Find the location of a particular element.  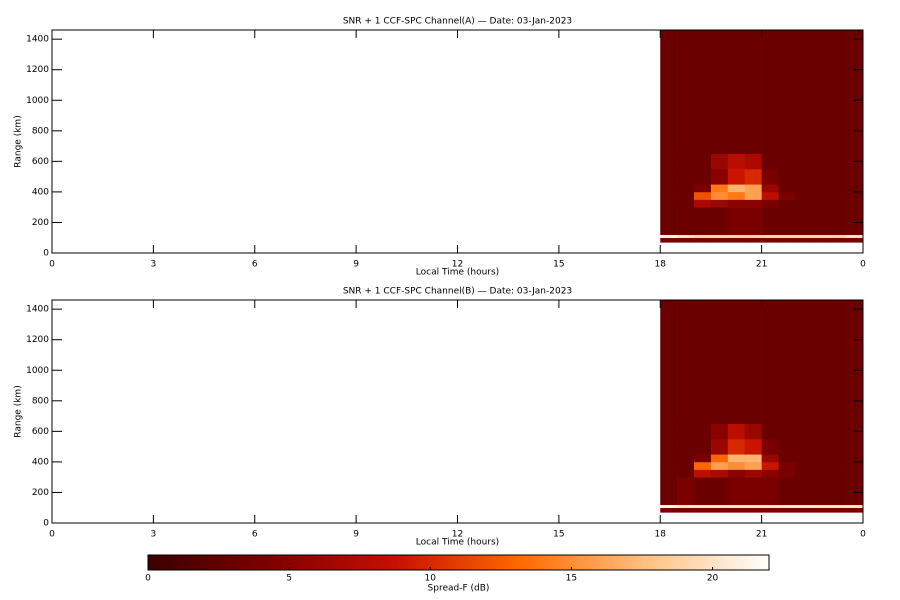

colorbar is located at coordinates (458, 562).